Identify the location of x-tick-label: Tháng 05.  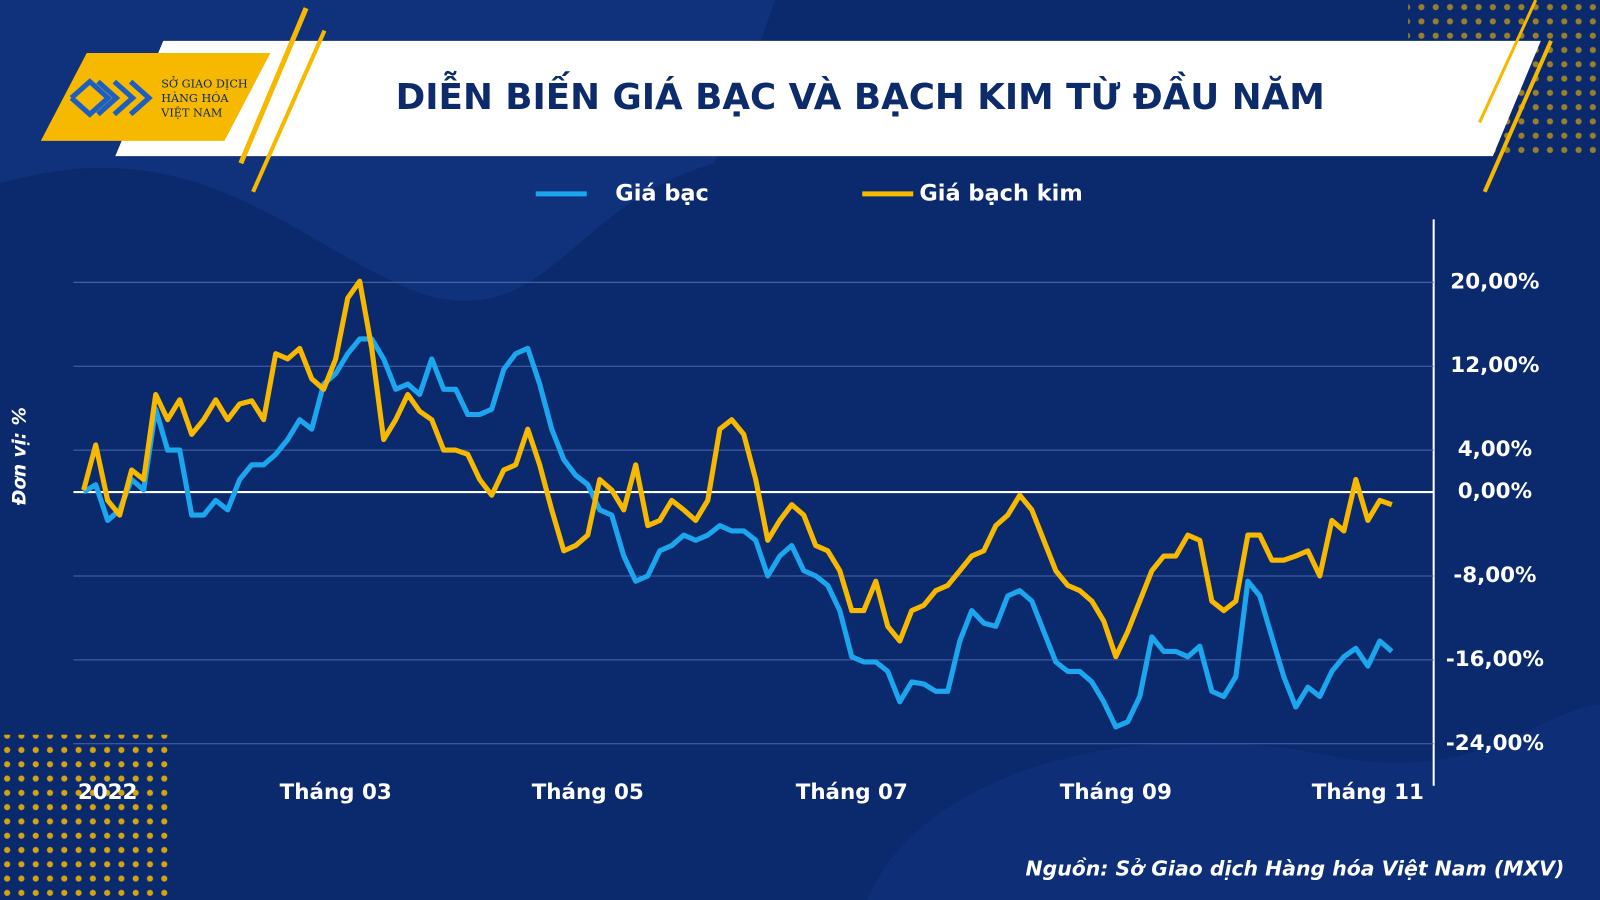
(588, 792).